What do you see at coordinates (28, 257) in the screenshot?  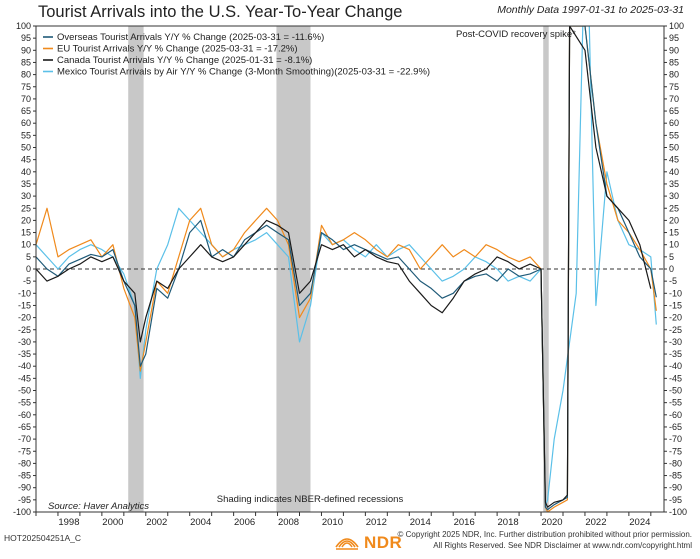 I see `y-tick-label-left: 5` at bounding box center [28, 257].